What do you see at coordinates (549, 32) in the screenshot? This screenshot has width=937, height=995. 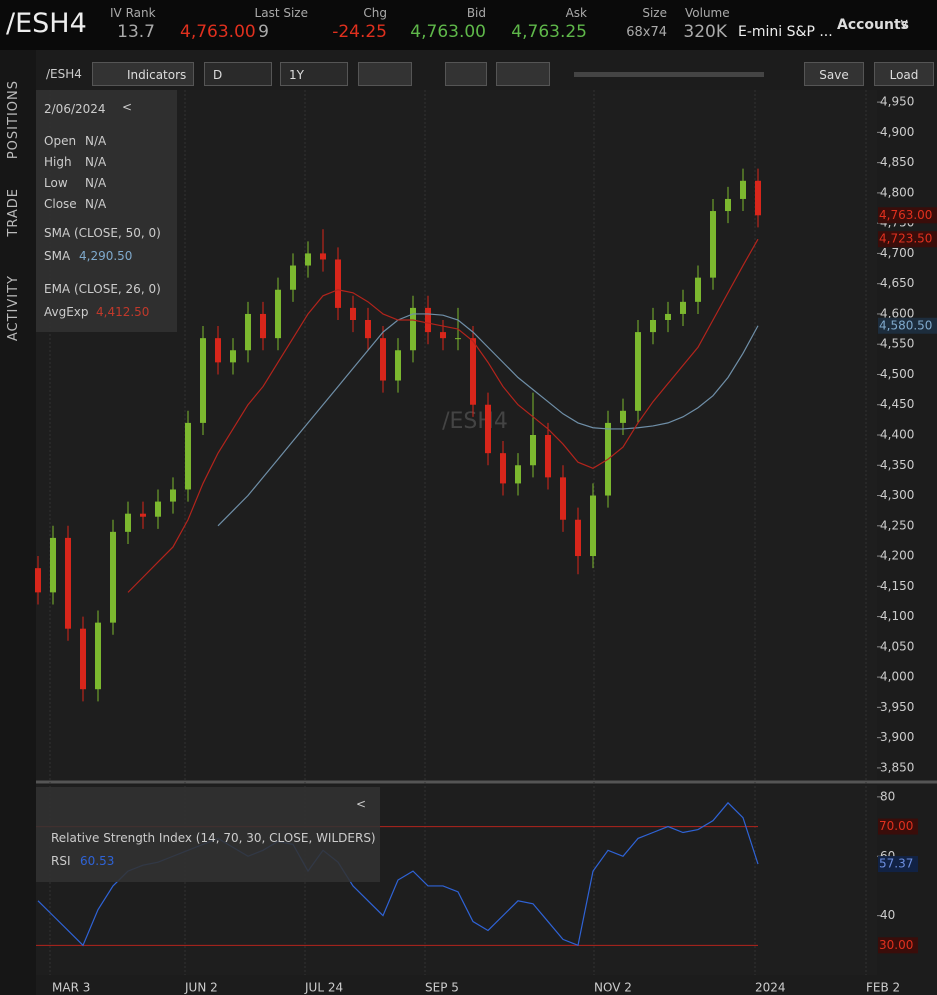 I see `value: 4,763.25` at bounding box center [549, 32].